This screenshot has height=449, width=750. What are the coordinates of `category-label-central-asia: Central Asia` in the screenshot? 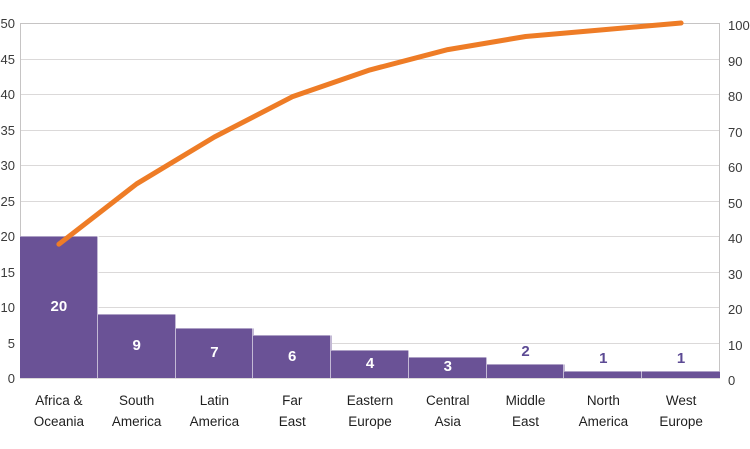 It's located at (448, 411).